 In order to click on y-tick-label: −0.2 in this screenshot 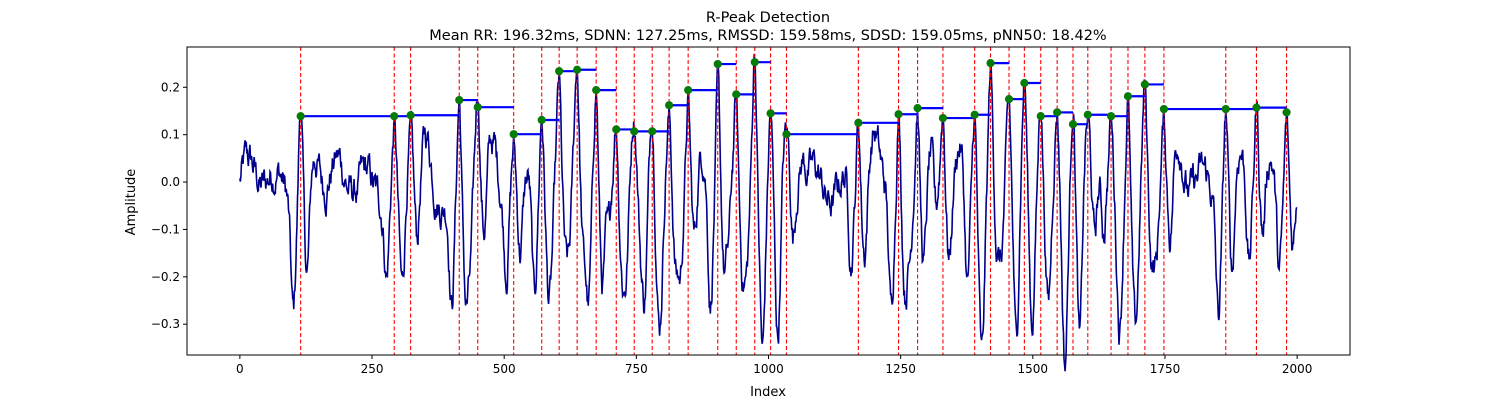, I will do `click(165, 277)`.